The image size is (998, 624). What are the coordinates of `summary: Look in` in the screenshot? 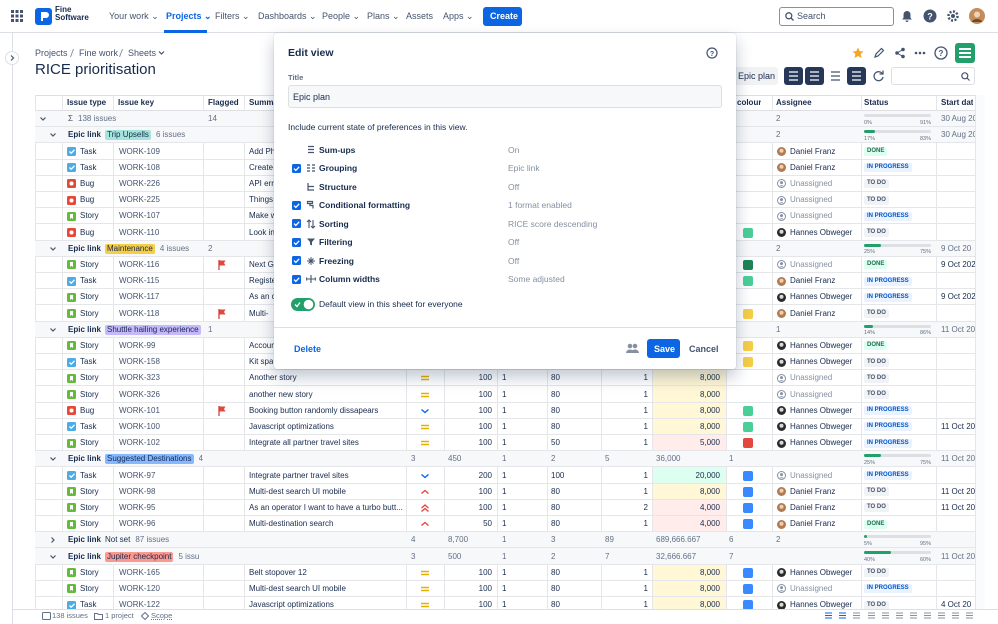 It's located at (262, 232).